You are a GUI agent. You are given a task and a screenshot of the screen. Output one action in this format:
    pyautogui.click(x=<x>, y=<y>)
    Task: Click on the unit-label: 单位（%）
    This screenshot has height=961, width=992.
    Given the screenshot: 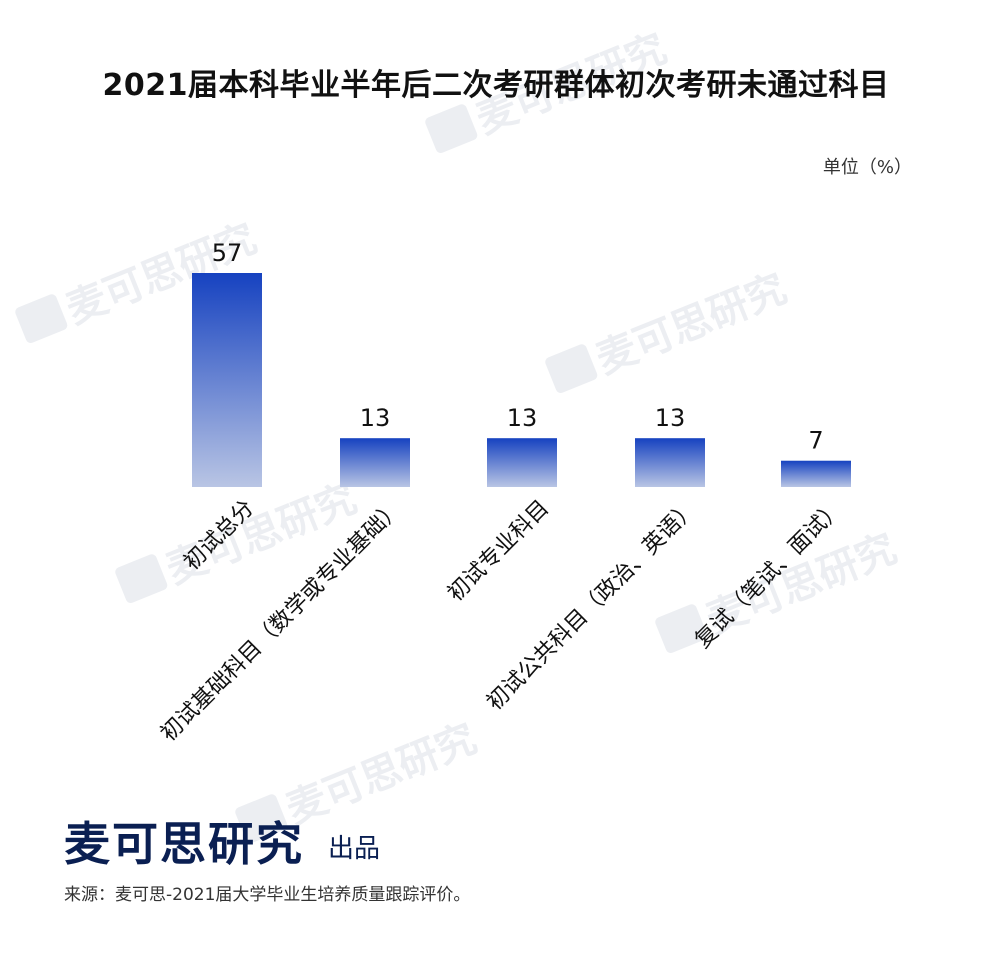 What is the action you would take?
    pyautogui.click(x=867, y=167)
    